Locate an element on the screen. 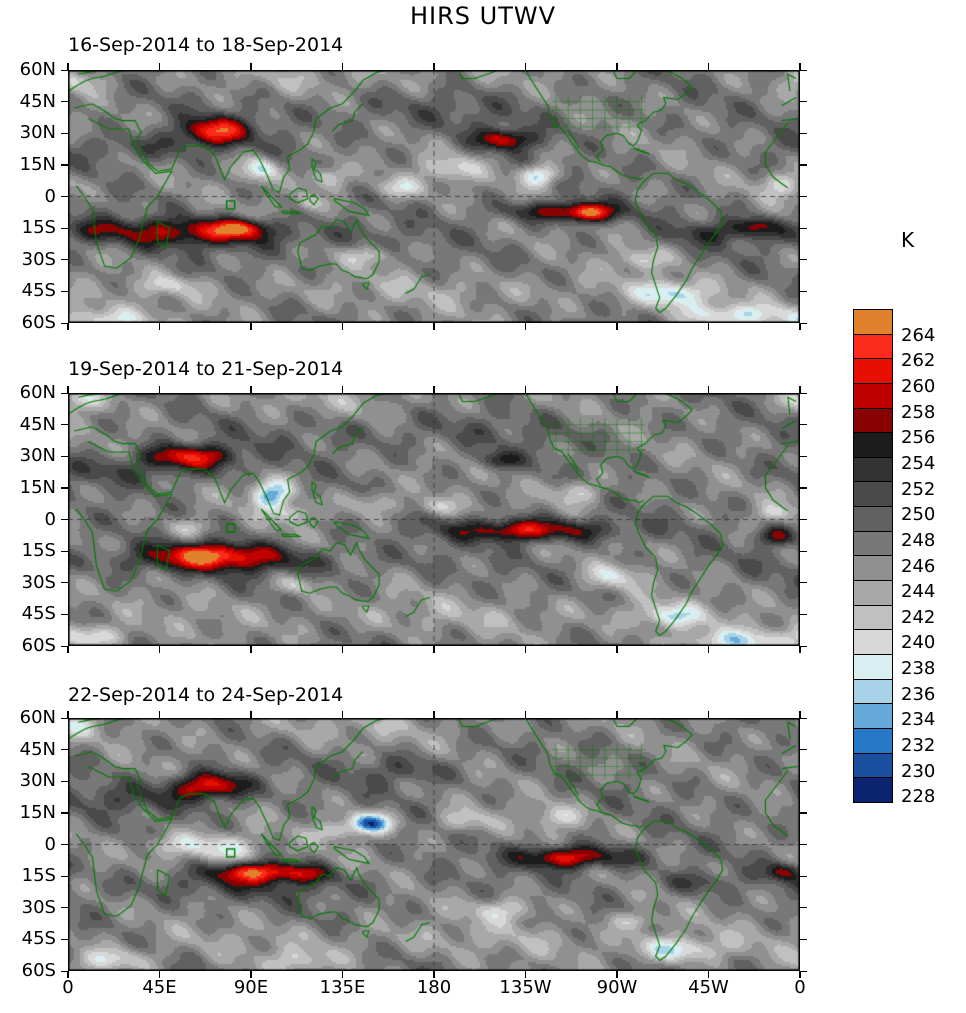  panel-1-date-range: 16-Sep-2014 to 18-Sep-2014 is located at coordinates (206, 45).